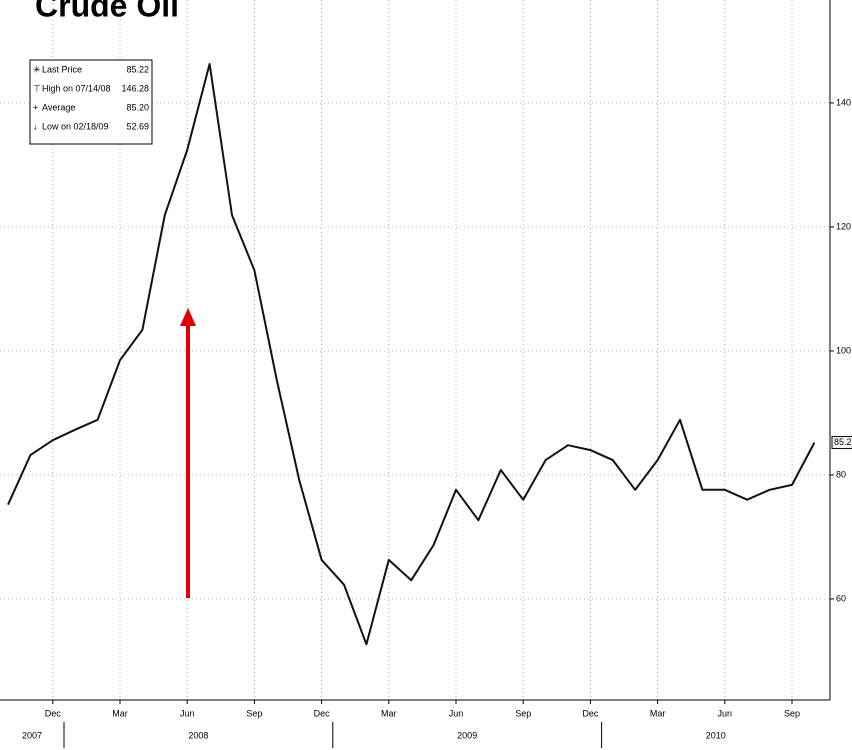 The width and height of the screenshot is (852, 750). Describe the element at coordinates (35, 126) in the screenshot. I see `legend-symbol: ↓` at that location.